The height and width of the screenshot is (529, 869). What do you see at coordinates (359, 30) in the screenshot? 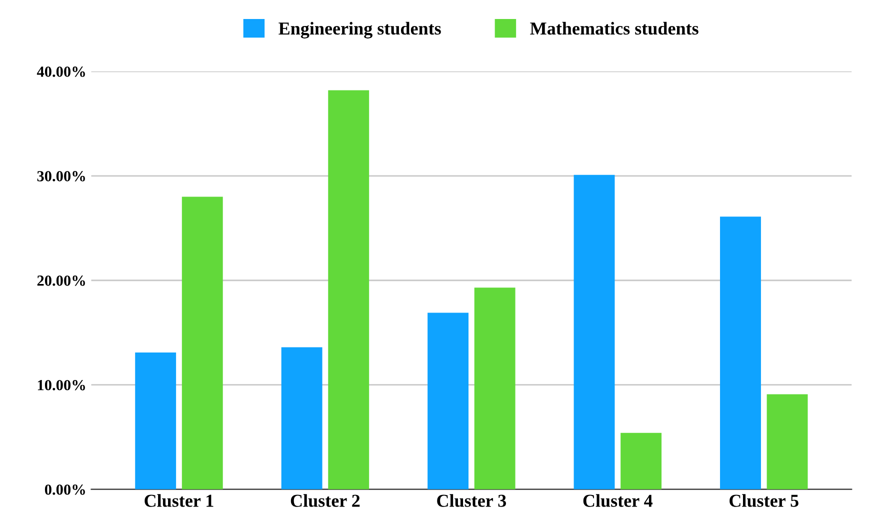
I see `legend-label: Engineering students` at bounding box center [359, 30].